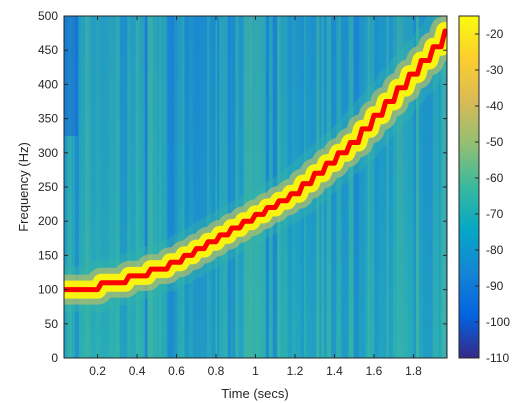 The image size is (529, 403). I want to click on colorbar-tick-label: -60, so click(495, 178).